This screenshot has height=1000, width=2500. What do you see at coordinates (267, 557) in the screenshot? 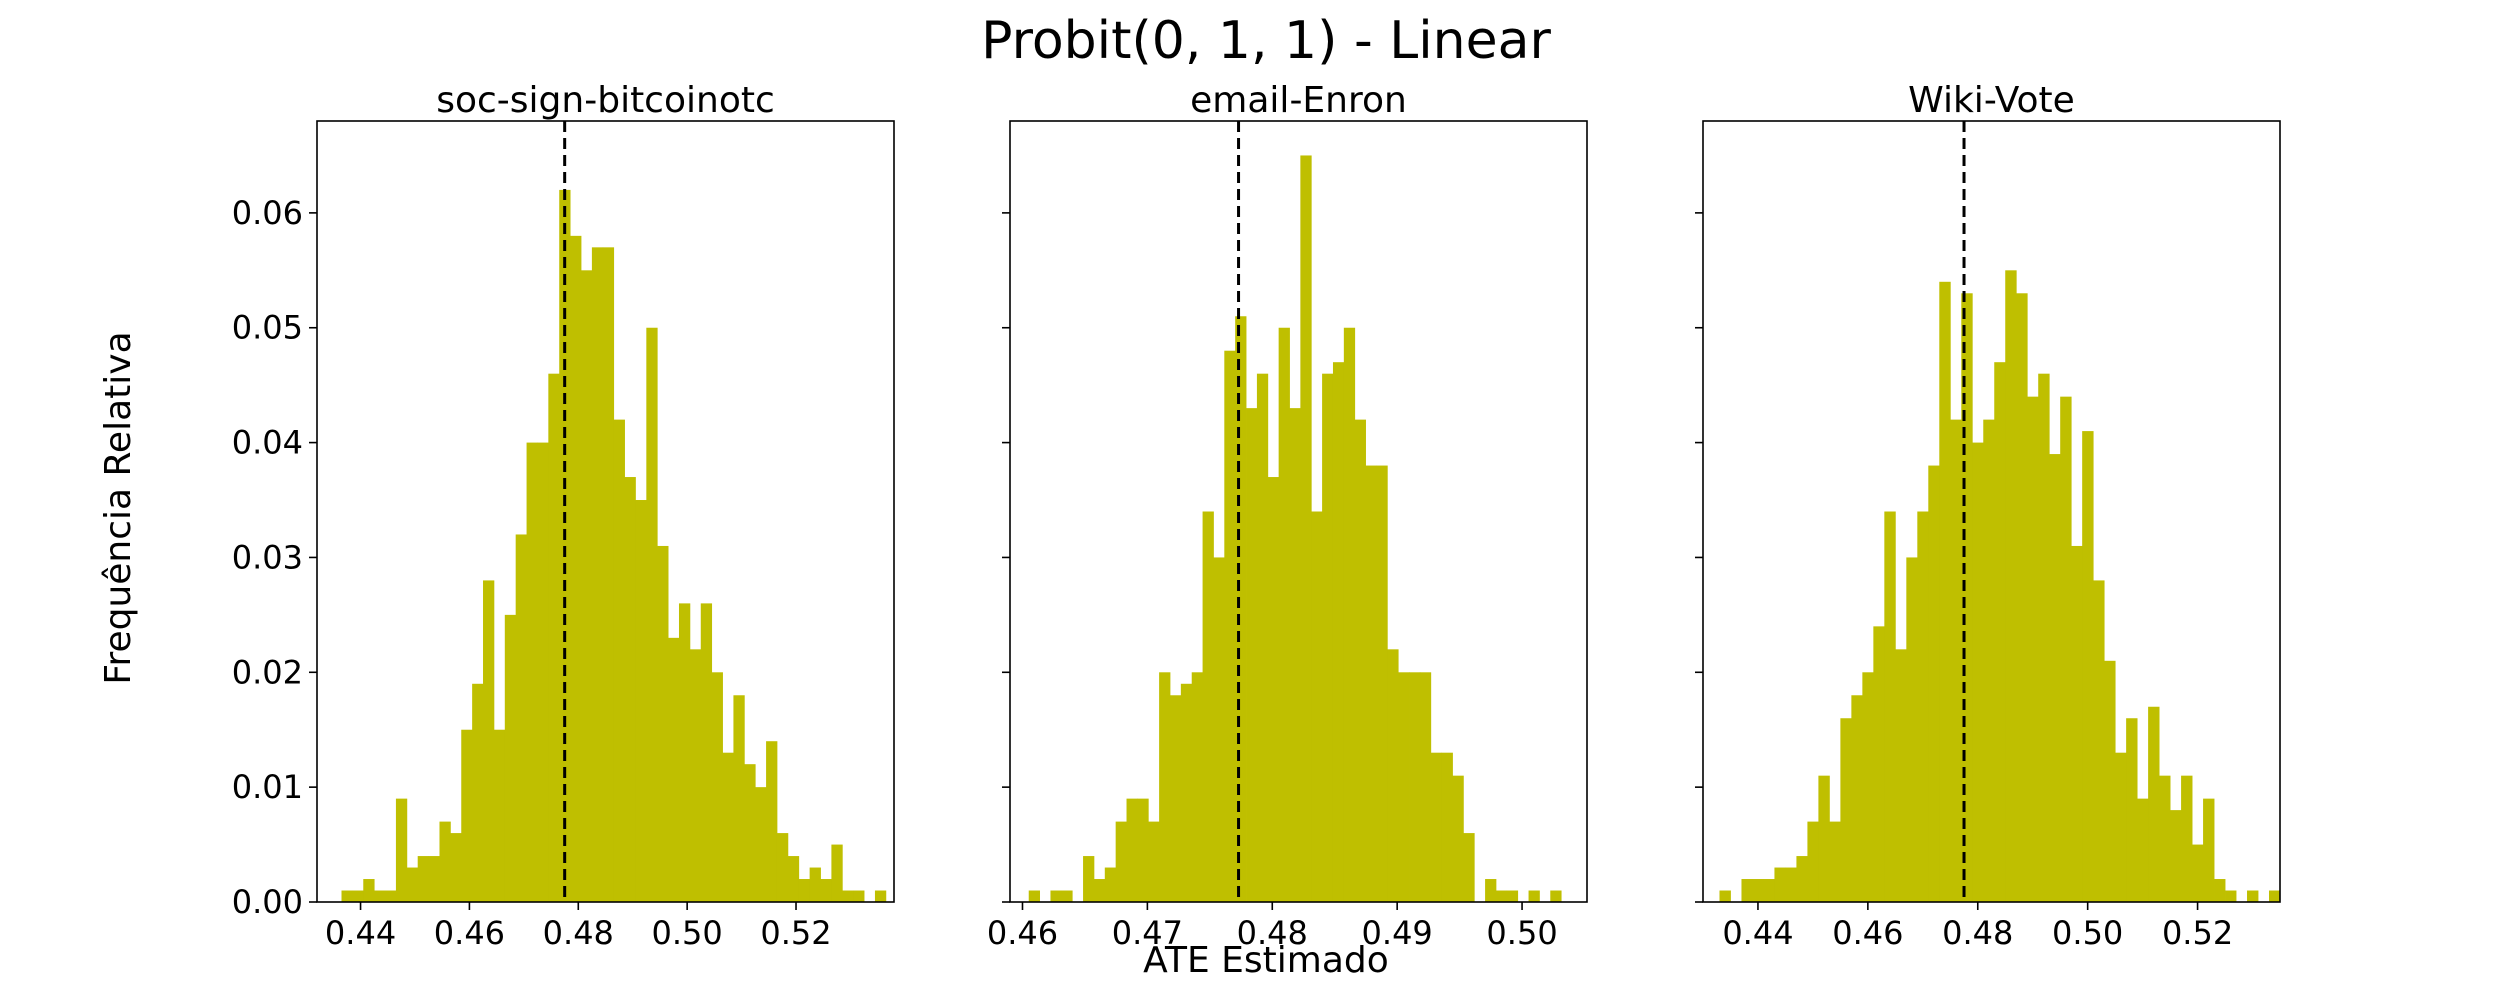
I see `y-tick-label: 0.03` at bounding box center [267, 557].